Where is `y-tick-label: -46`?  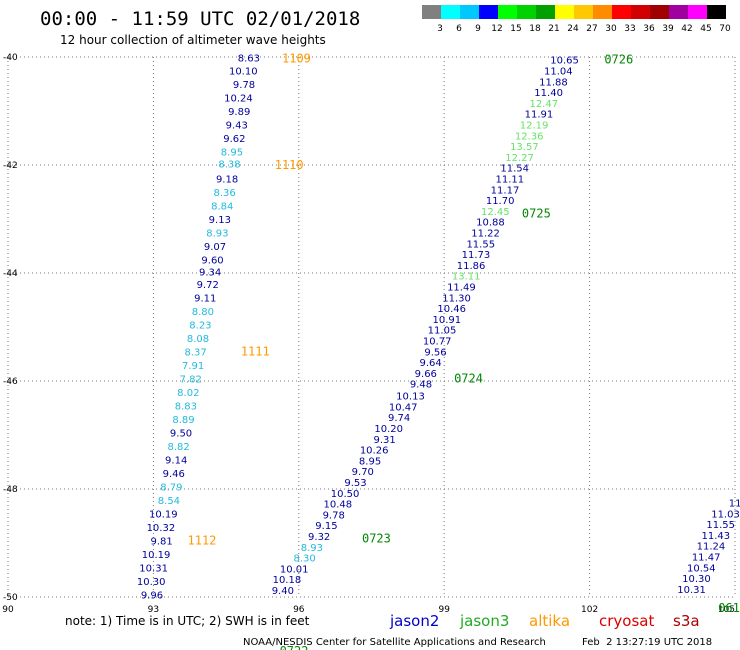
y-tick-label: -46 is located at coordinates (10, 382).